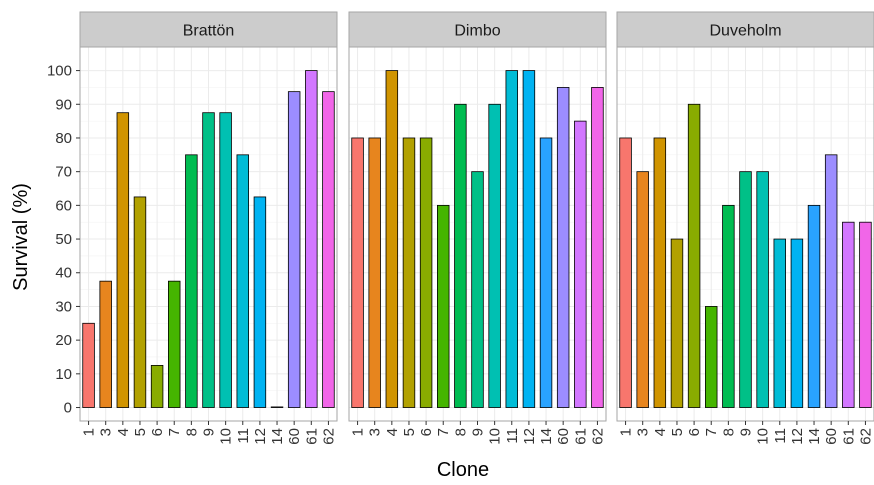 The image size is (874, 485). I want to click on y-tick-label: 0, so click(68, 408).